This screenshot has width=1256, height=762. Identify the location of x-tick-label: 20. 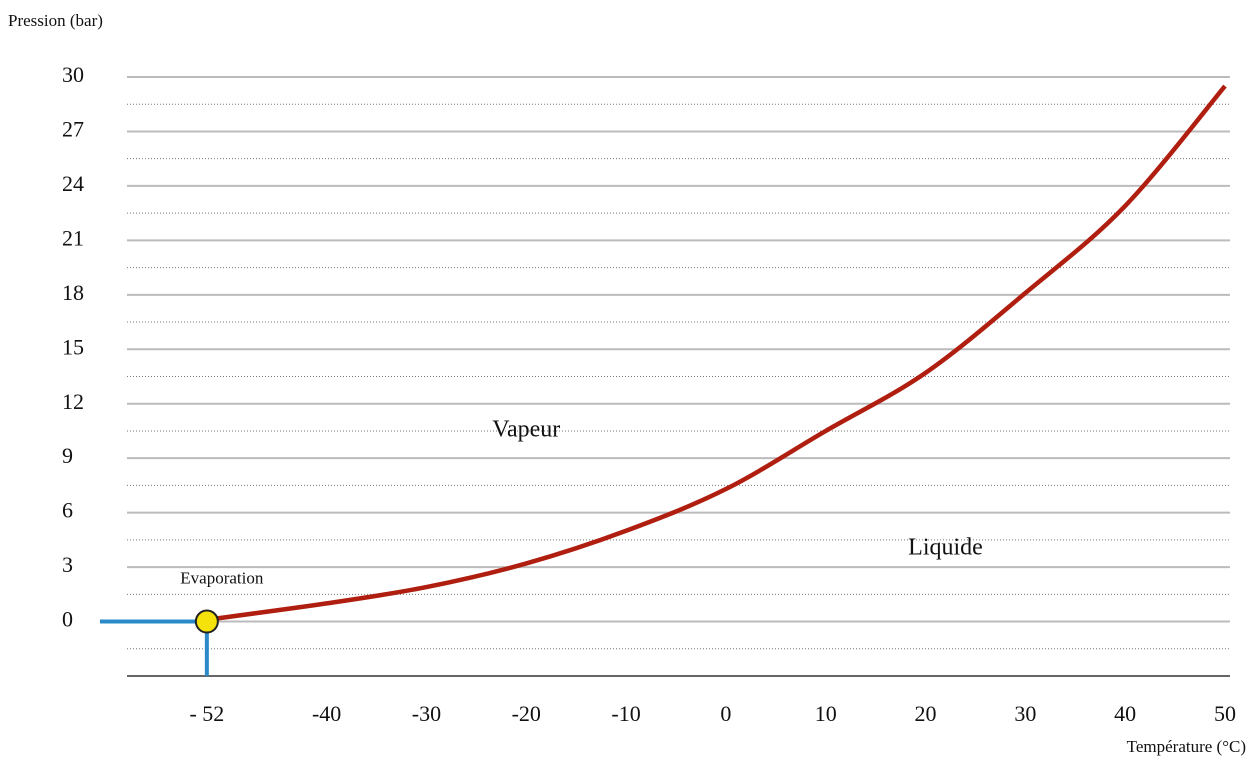
(926, 713).